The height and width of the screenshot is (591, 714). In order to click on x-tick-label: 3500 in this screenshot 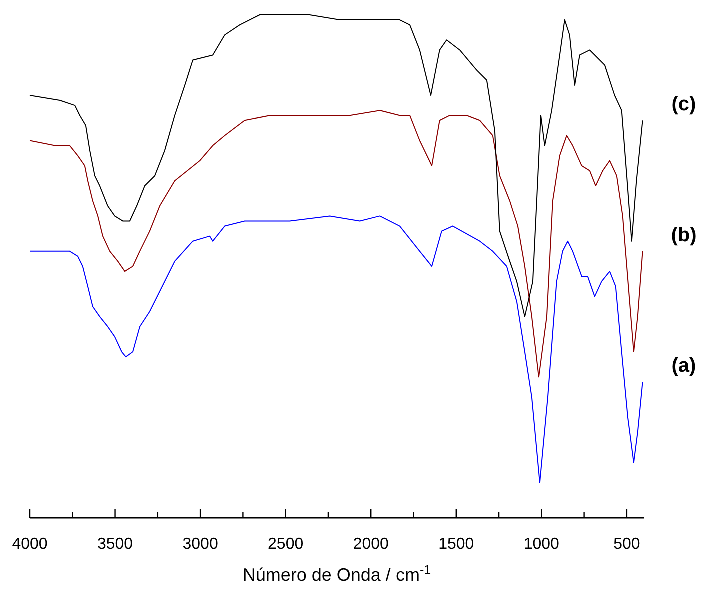, I will do `click(115, 544)`.